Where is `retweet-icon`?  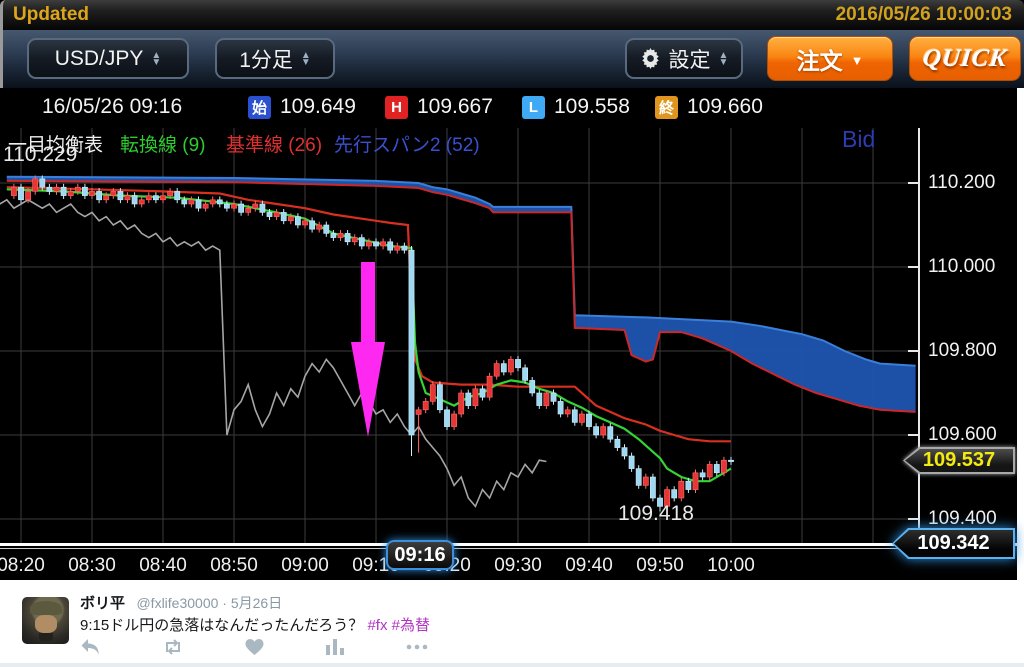
retweet-icon is located at coordinates (173, 647).